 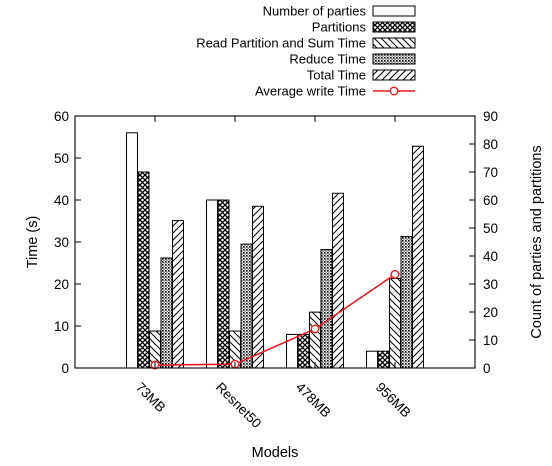 What do you see at coordinates (61, 284) in the screenshot?
I see `y-tick-label: 20` at bounding box center [61, 284].